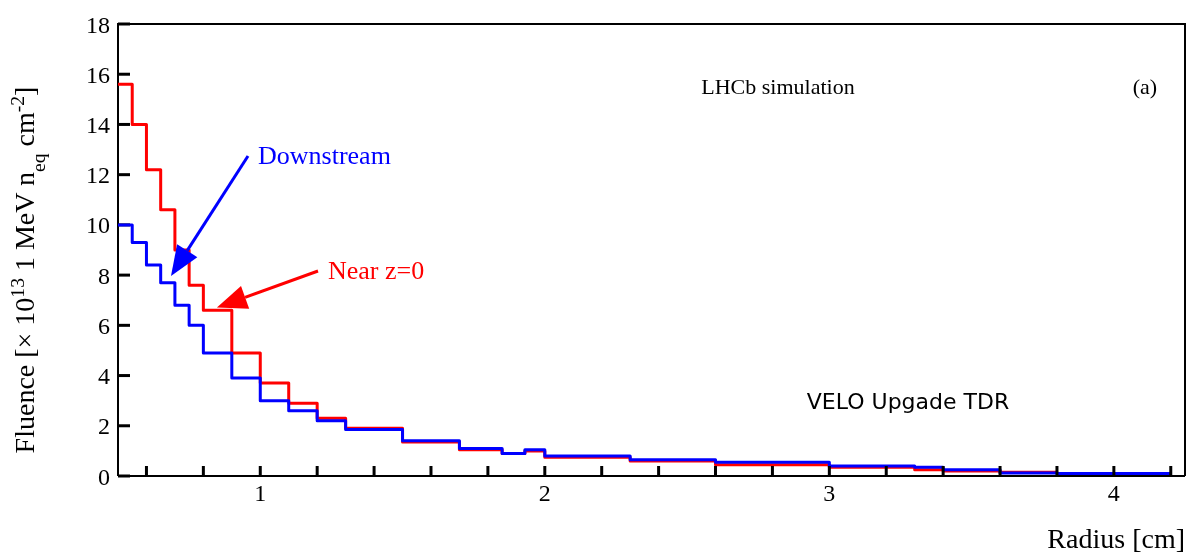 This screenshot has height=560, width=1196. I want to click on y-tick-label: 8, so click(104, 275).